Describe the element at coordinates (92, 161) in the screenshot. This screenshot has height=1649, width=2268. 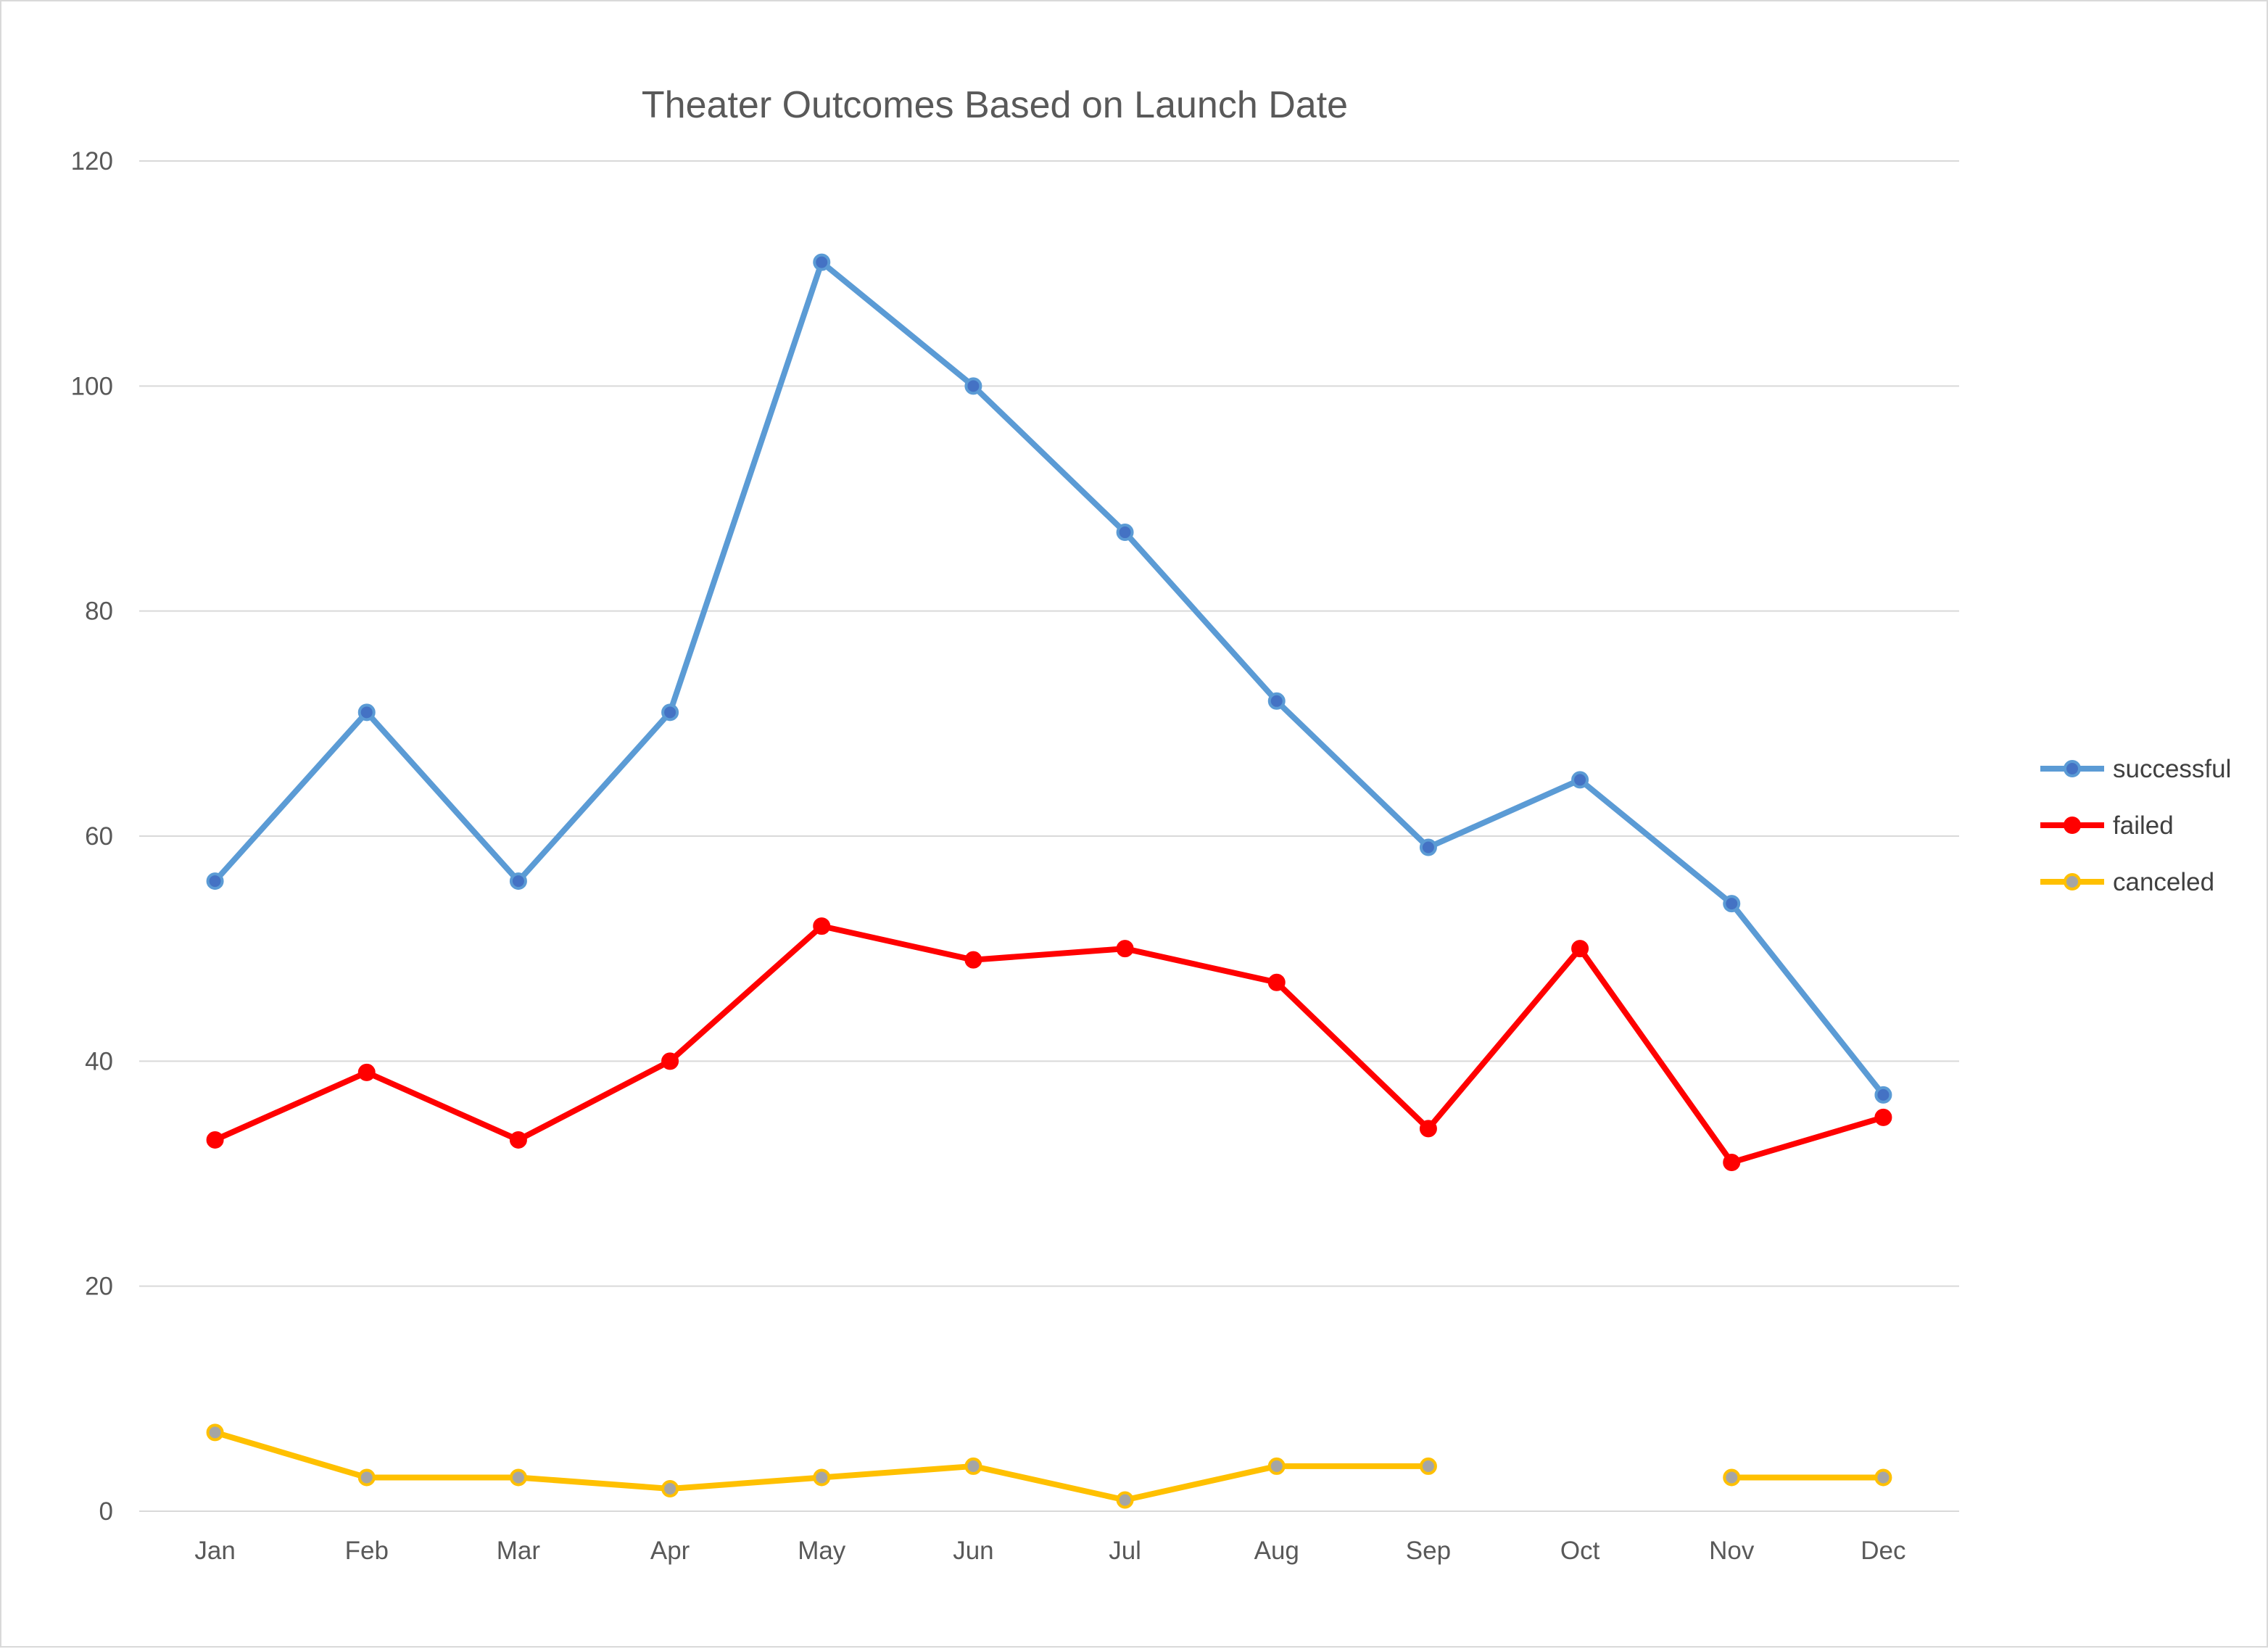
I see `y-tick-label: 120` at that location.